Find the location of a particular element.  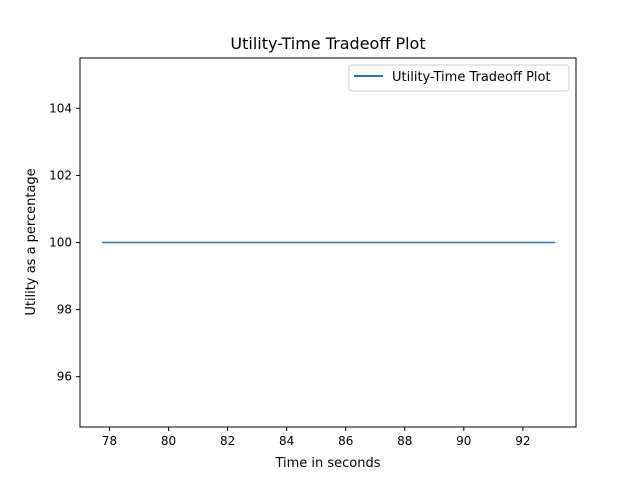

x-tick-label: 78 is located at coordinates (109, 441).